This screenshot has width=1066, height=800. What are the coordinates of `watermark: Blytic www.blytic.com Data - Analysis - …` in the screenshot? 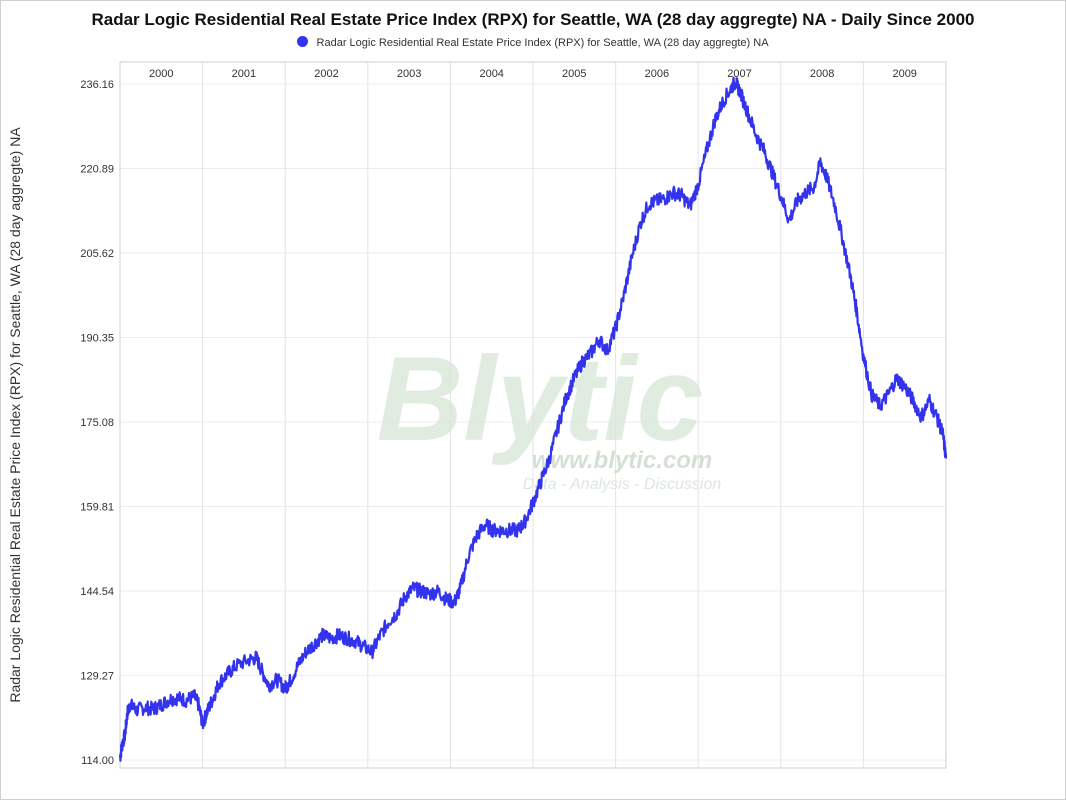 It's located at (549, 412).